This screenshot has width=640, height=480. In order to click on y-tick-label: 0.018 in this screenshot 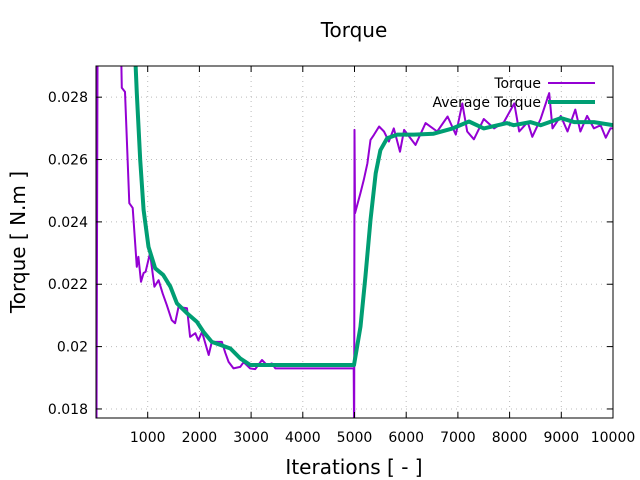, I will do `click(68, 410)`.